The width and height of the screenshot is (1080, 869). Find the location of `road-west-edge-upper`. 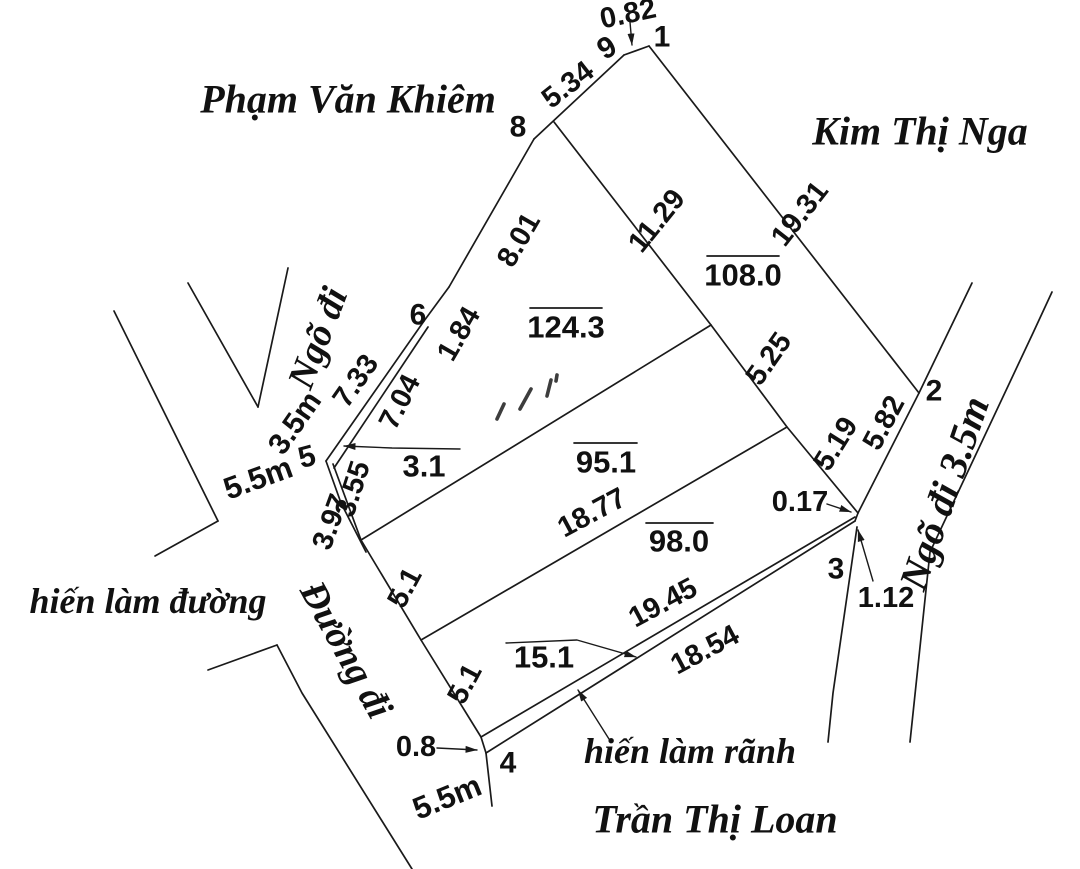

road-west-edge-upper is located at coordinates (166, 416).